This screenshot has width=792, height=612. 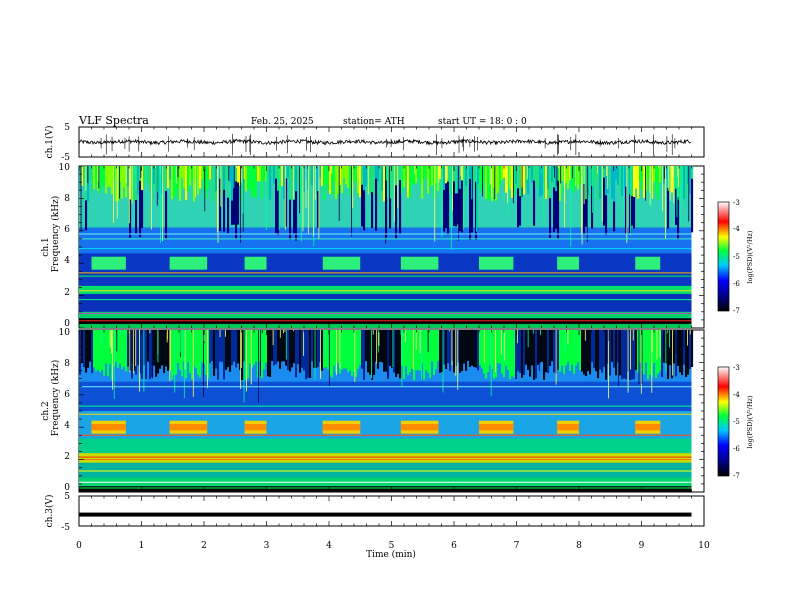 What do you see at coordinates (55, 234) in the screenshot?
I see `ch1-spec-ylabel-frequency: Frequency (kHz)` at bounding box center [55, 234].